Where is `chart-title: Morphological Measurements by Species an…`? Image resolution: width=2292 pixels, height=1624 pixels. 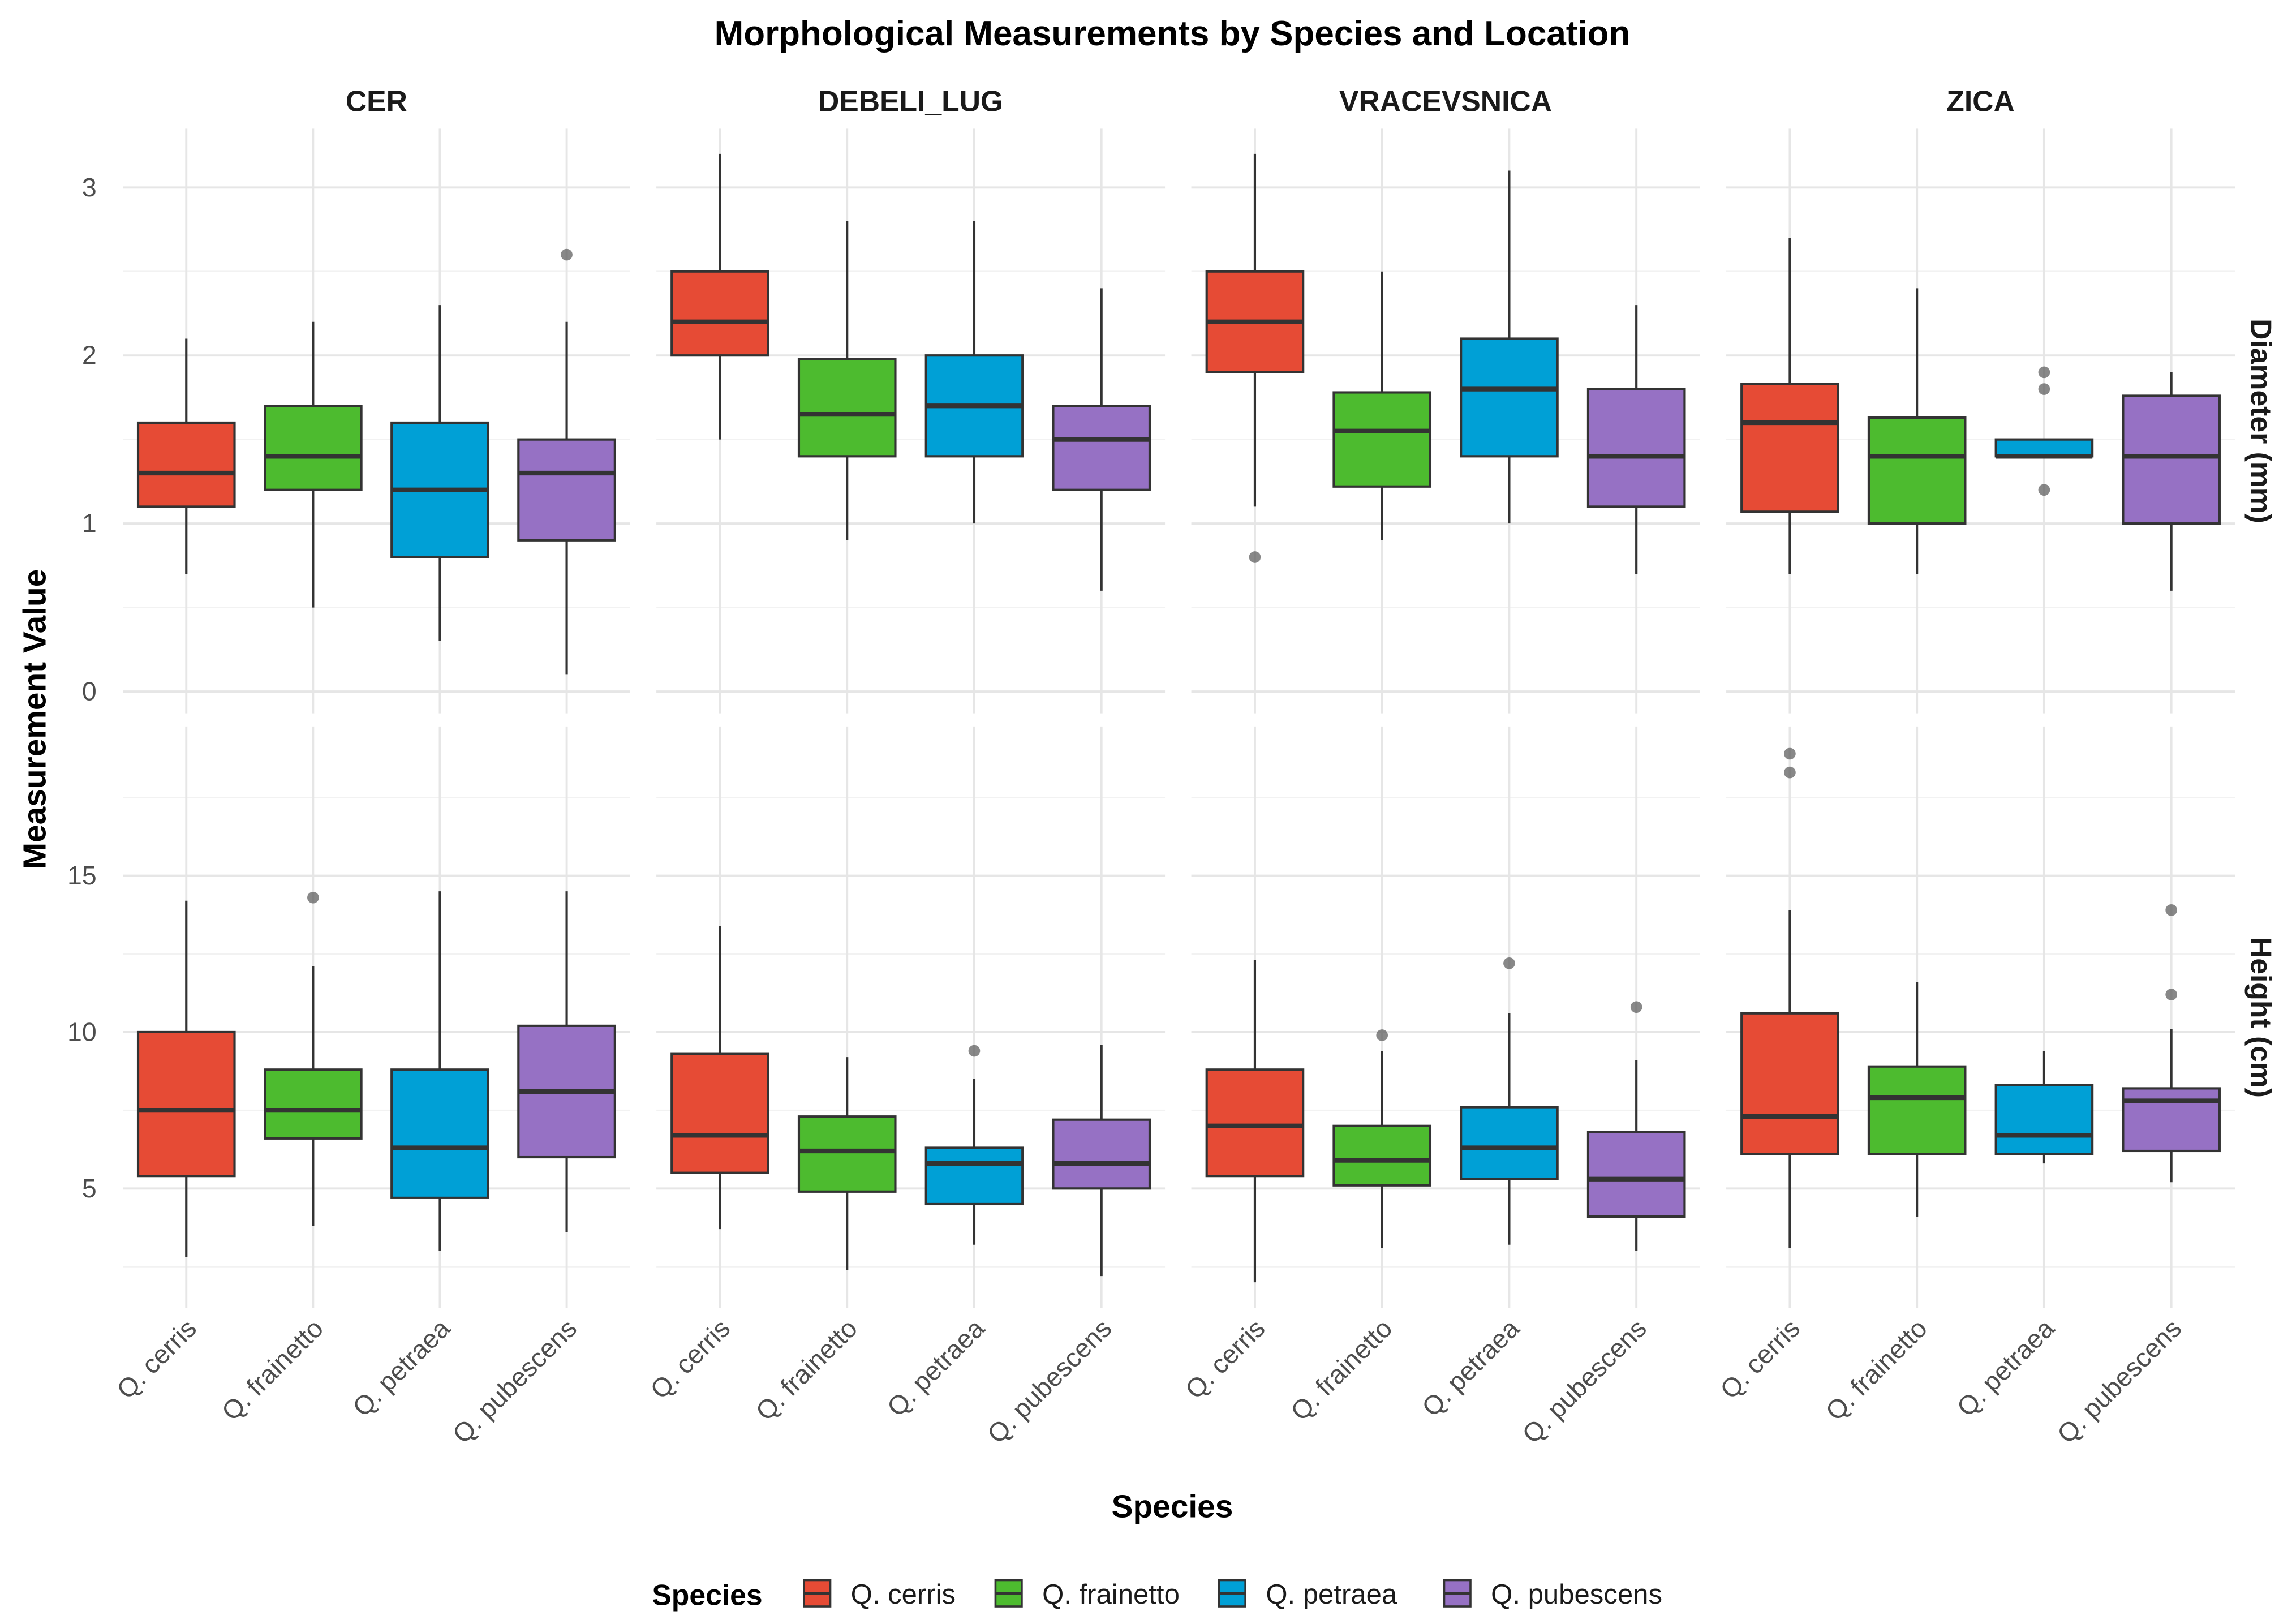
chart-title: Morphological Measurements by Species an… is located at coordinates (1173, 33).